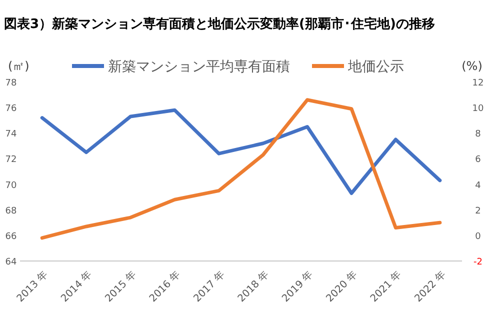 The image size is (496, 333). I want to click on y2-tick-label: 6, so click(478, 160).